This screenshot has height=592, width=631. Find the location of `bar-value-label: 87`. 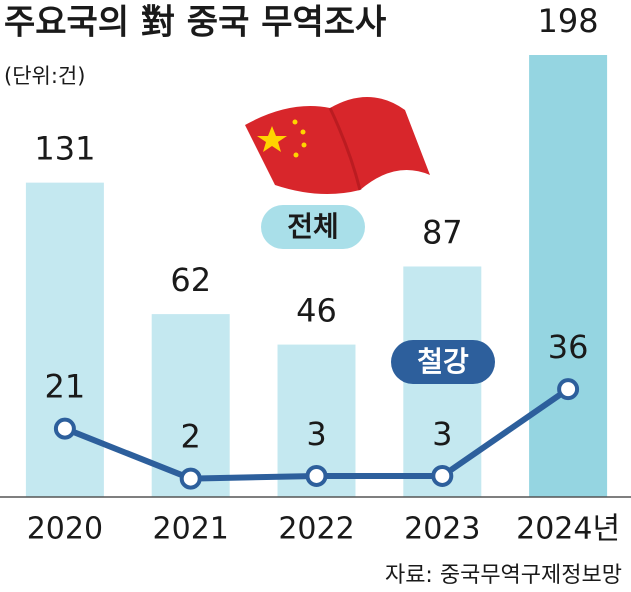

bar-value-label: 87 is located at coordinates (442, 232).